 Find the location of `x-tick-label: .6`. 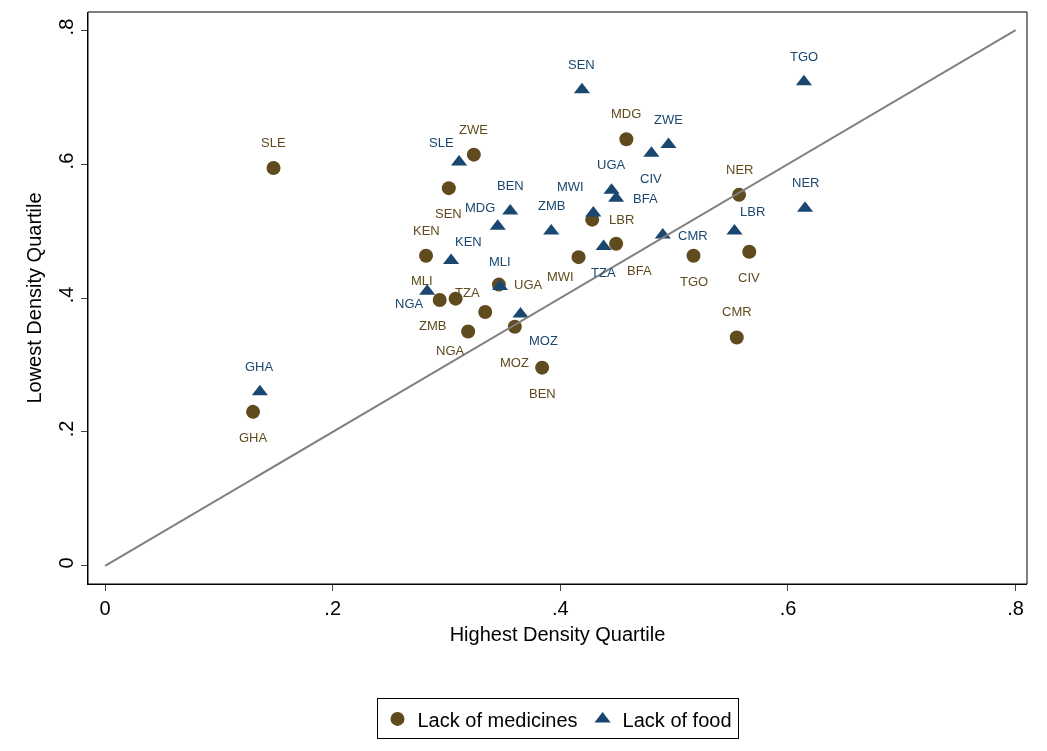

x-tick-label: .6 is located at coordinates (788, 608).